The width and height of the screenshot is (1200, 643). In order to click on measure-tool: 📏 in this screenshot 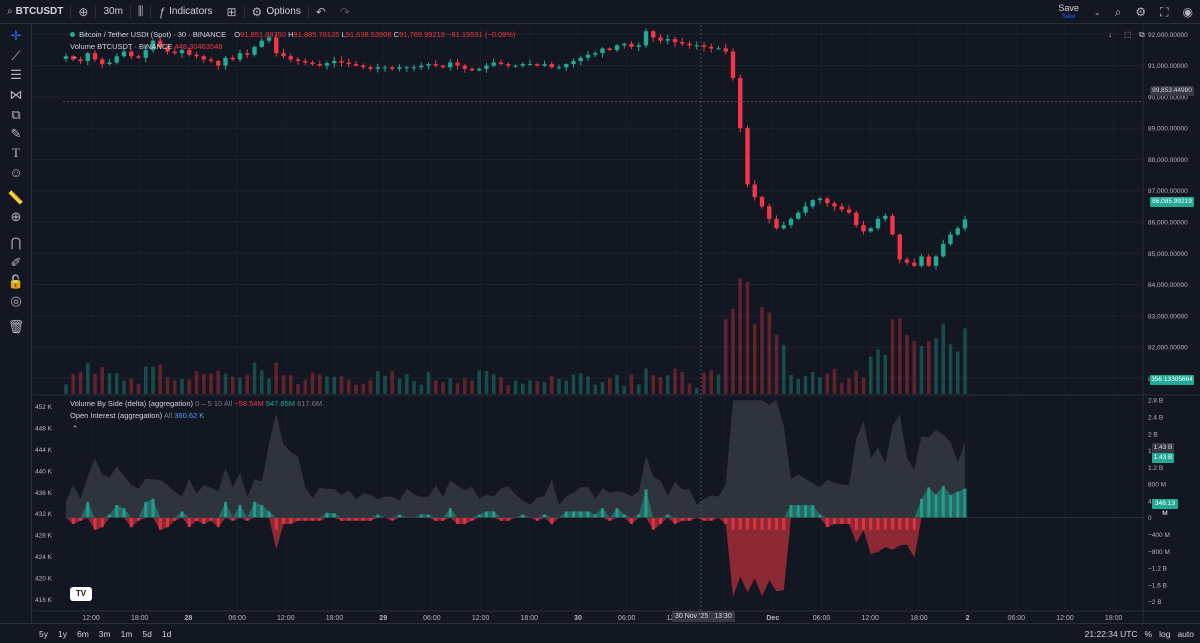, I will do `click(16, 198)`.